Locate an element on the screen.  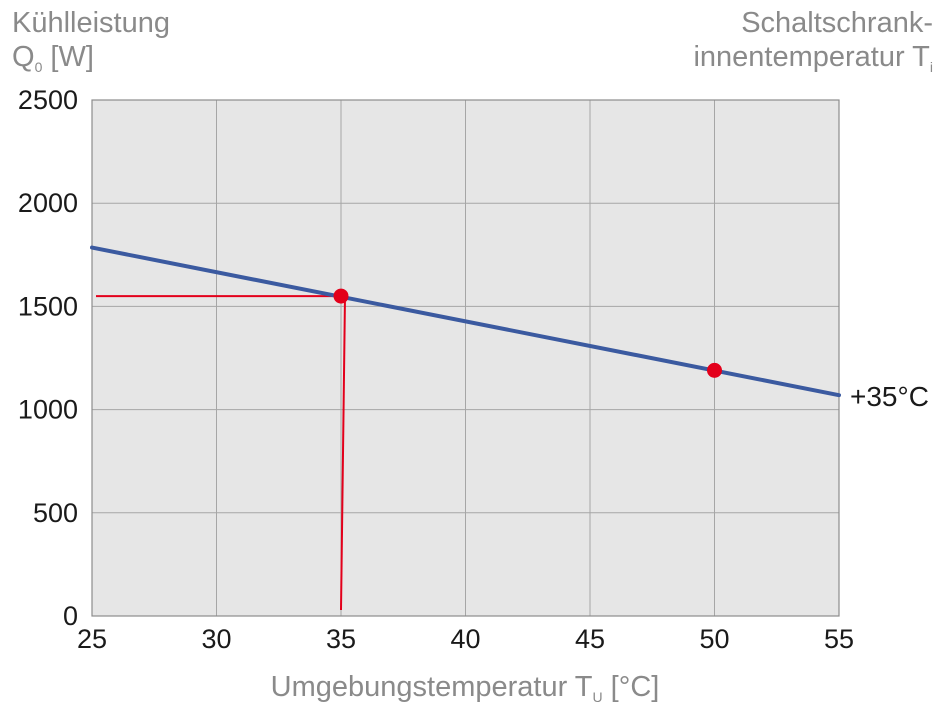
y-axis-title-line1: Kühlleistung is located at coordinates (91, 23).